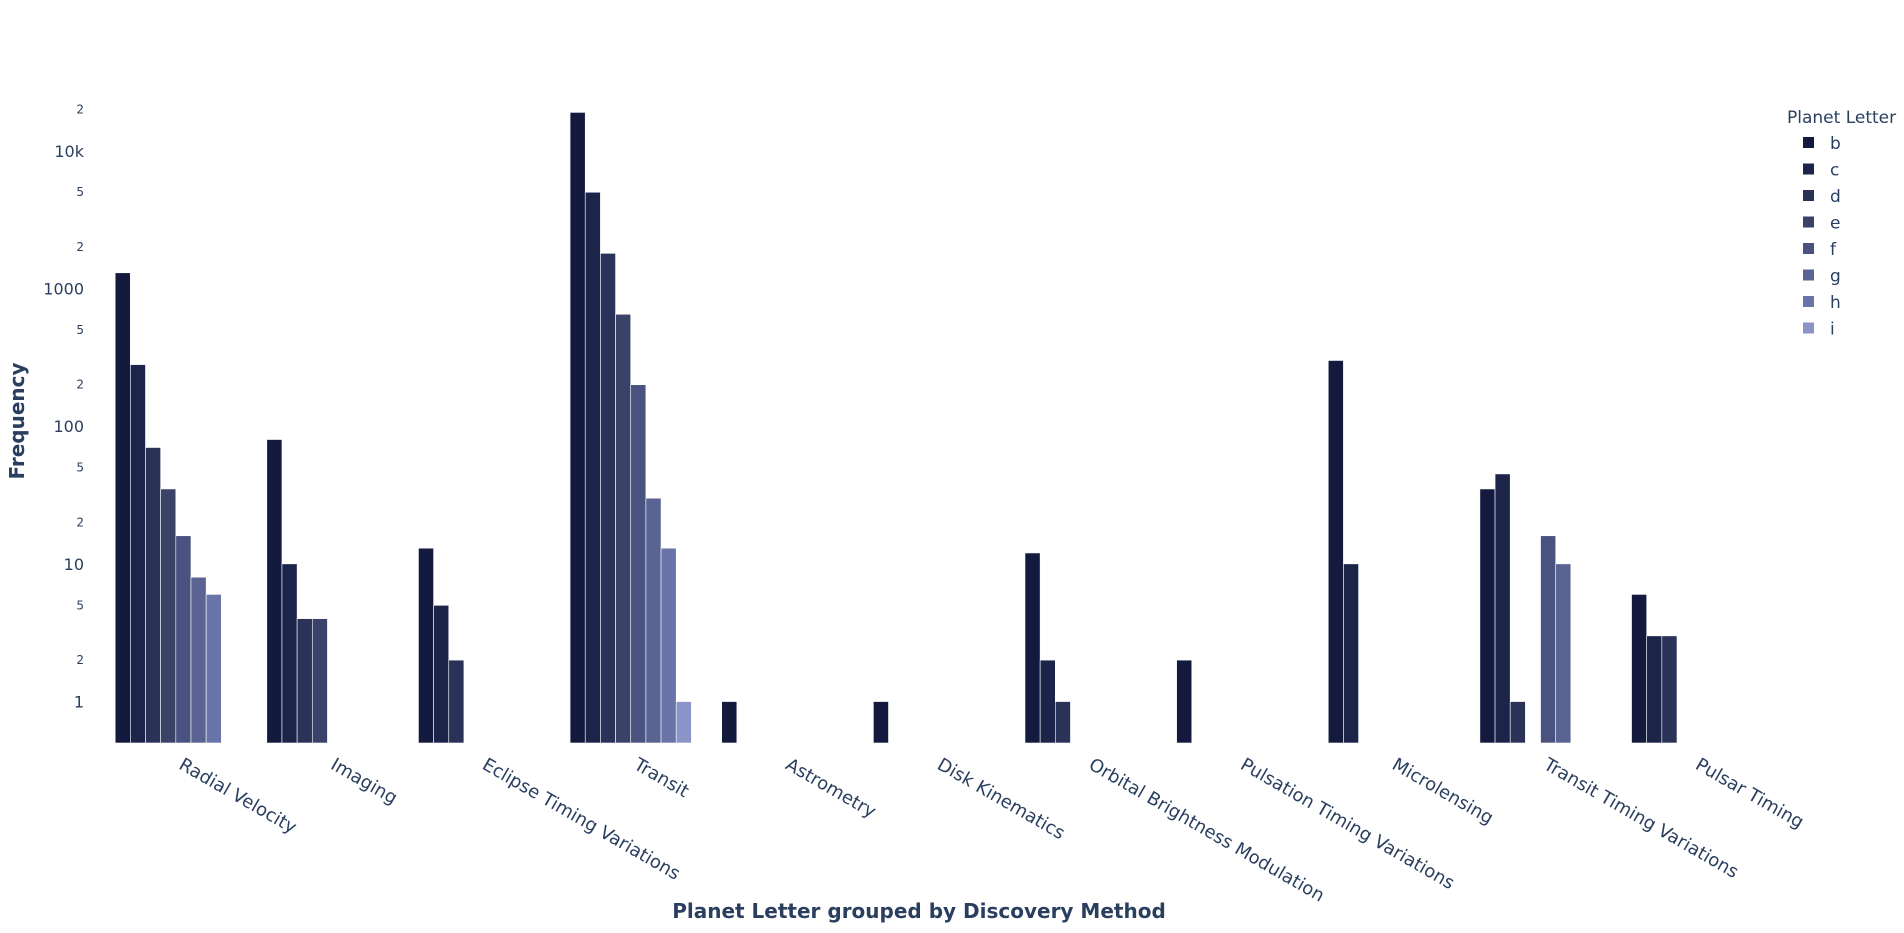  I want to click on x-tick-label: Orbital Brightness Modulation, so click(1206, 830).